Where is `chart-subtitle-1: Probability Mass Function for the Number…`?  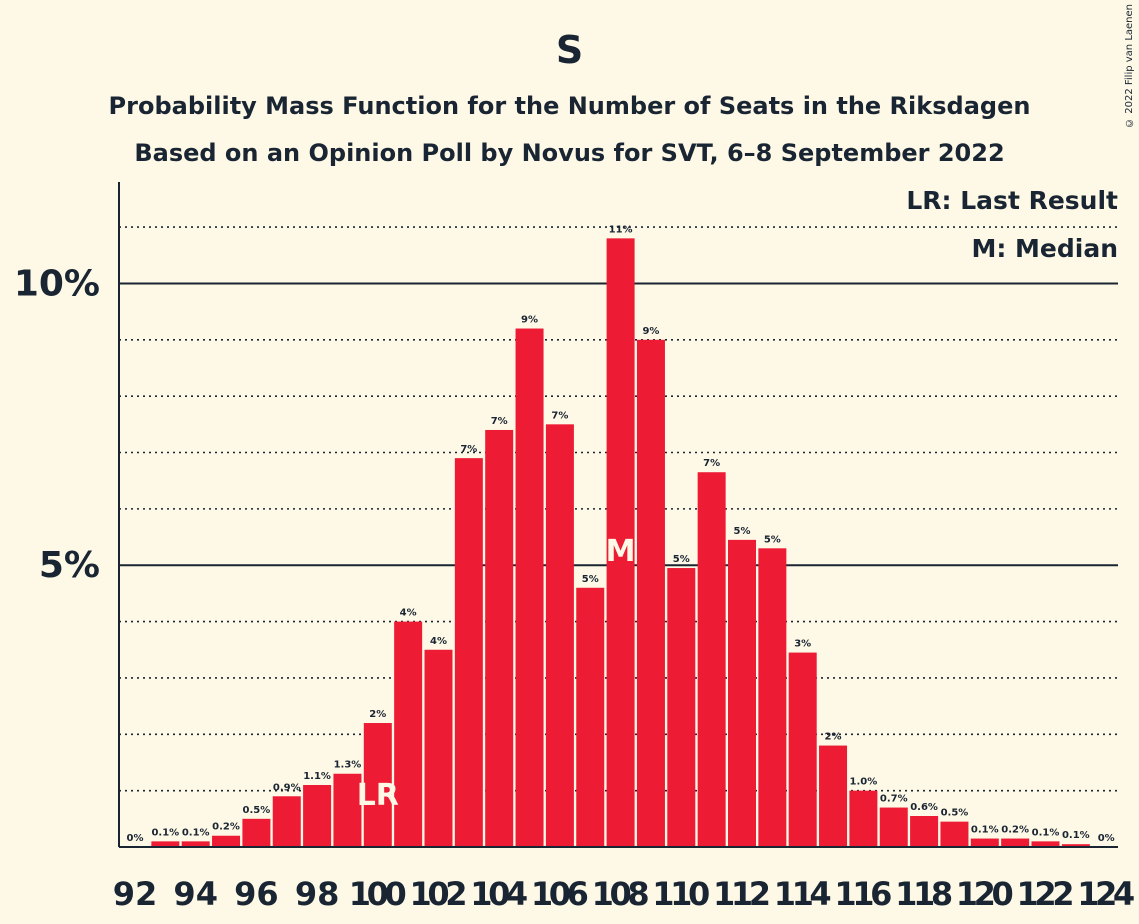 chart-subtitle-1: Probability Mass Function for the Number… is located at coordinates (569, 106).